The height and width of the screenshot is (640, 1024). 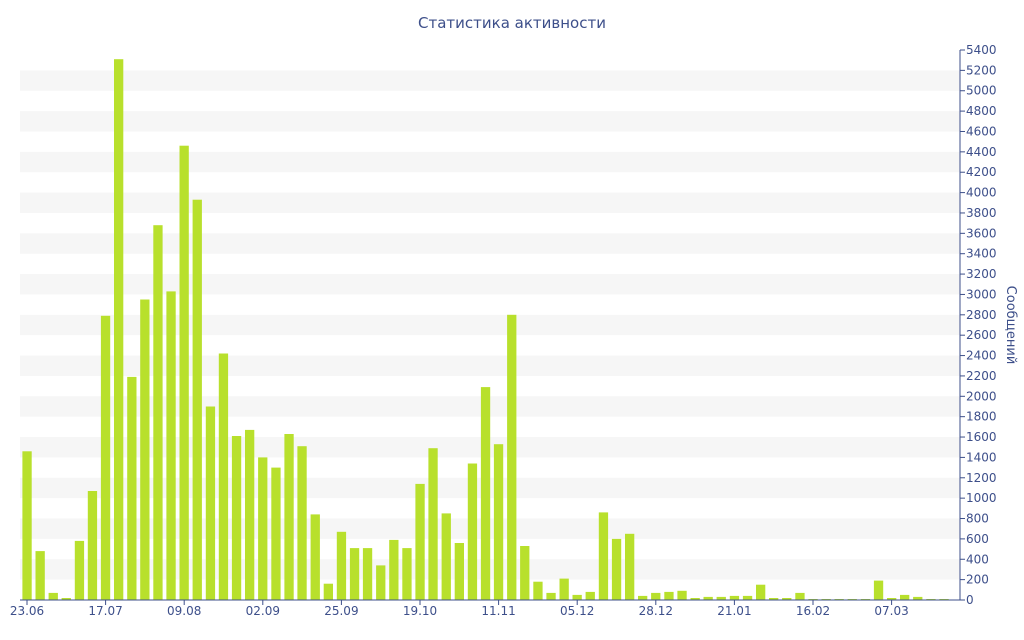 I want to click on y-tick-label: 800, so click(x=977, y=519).